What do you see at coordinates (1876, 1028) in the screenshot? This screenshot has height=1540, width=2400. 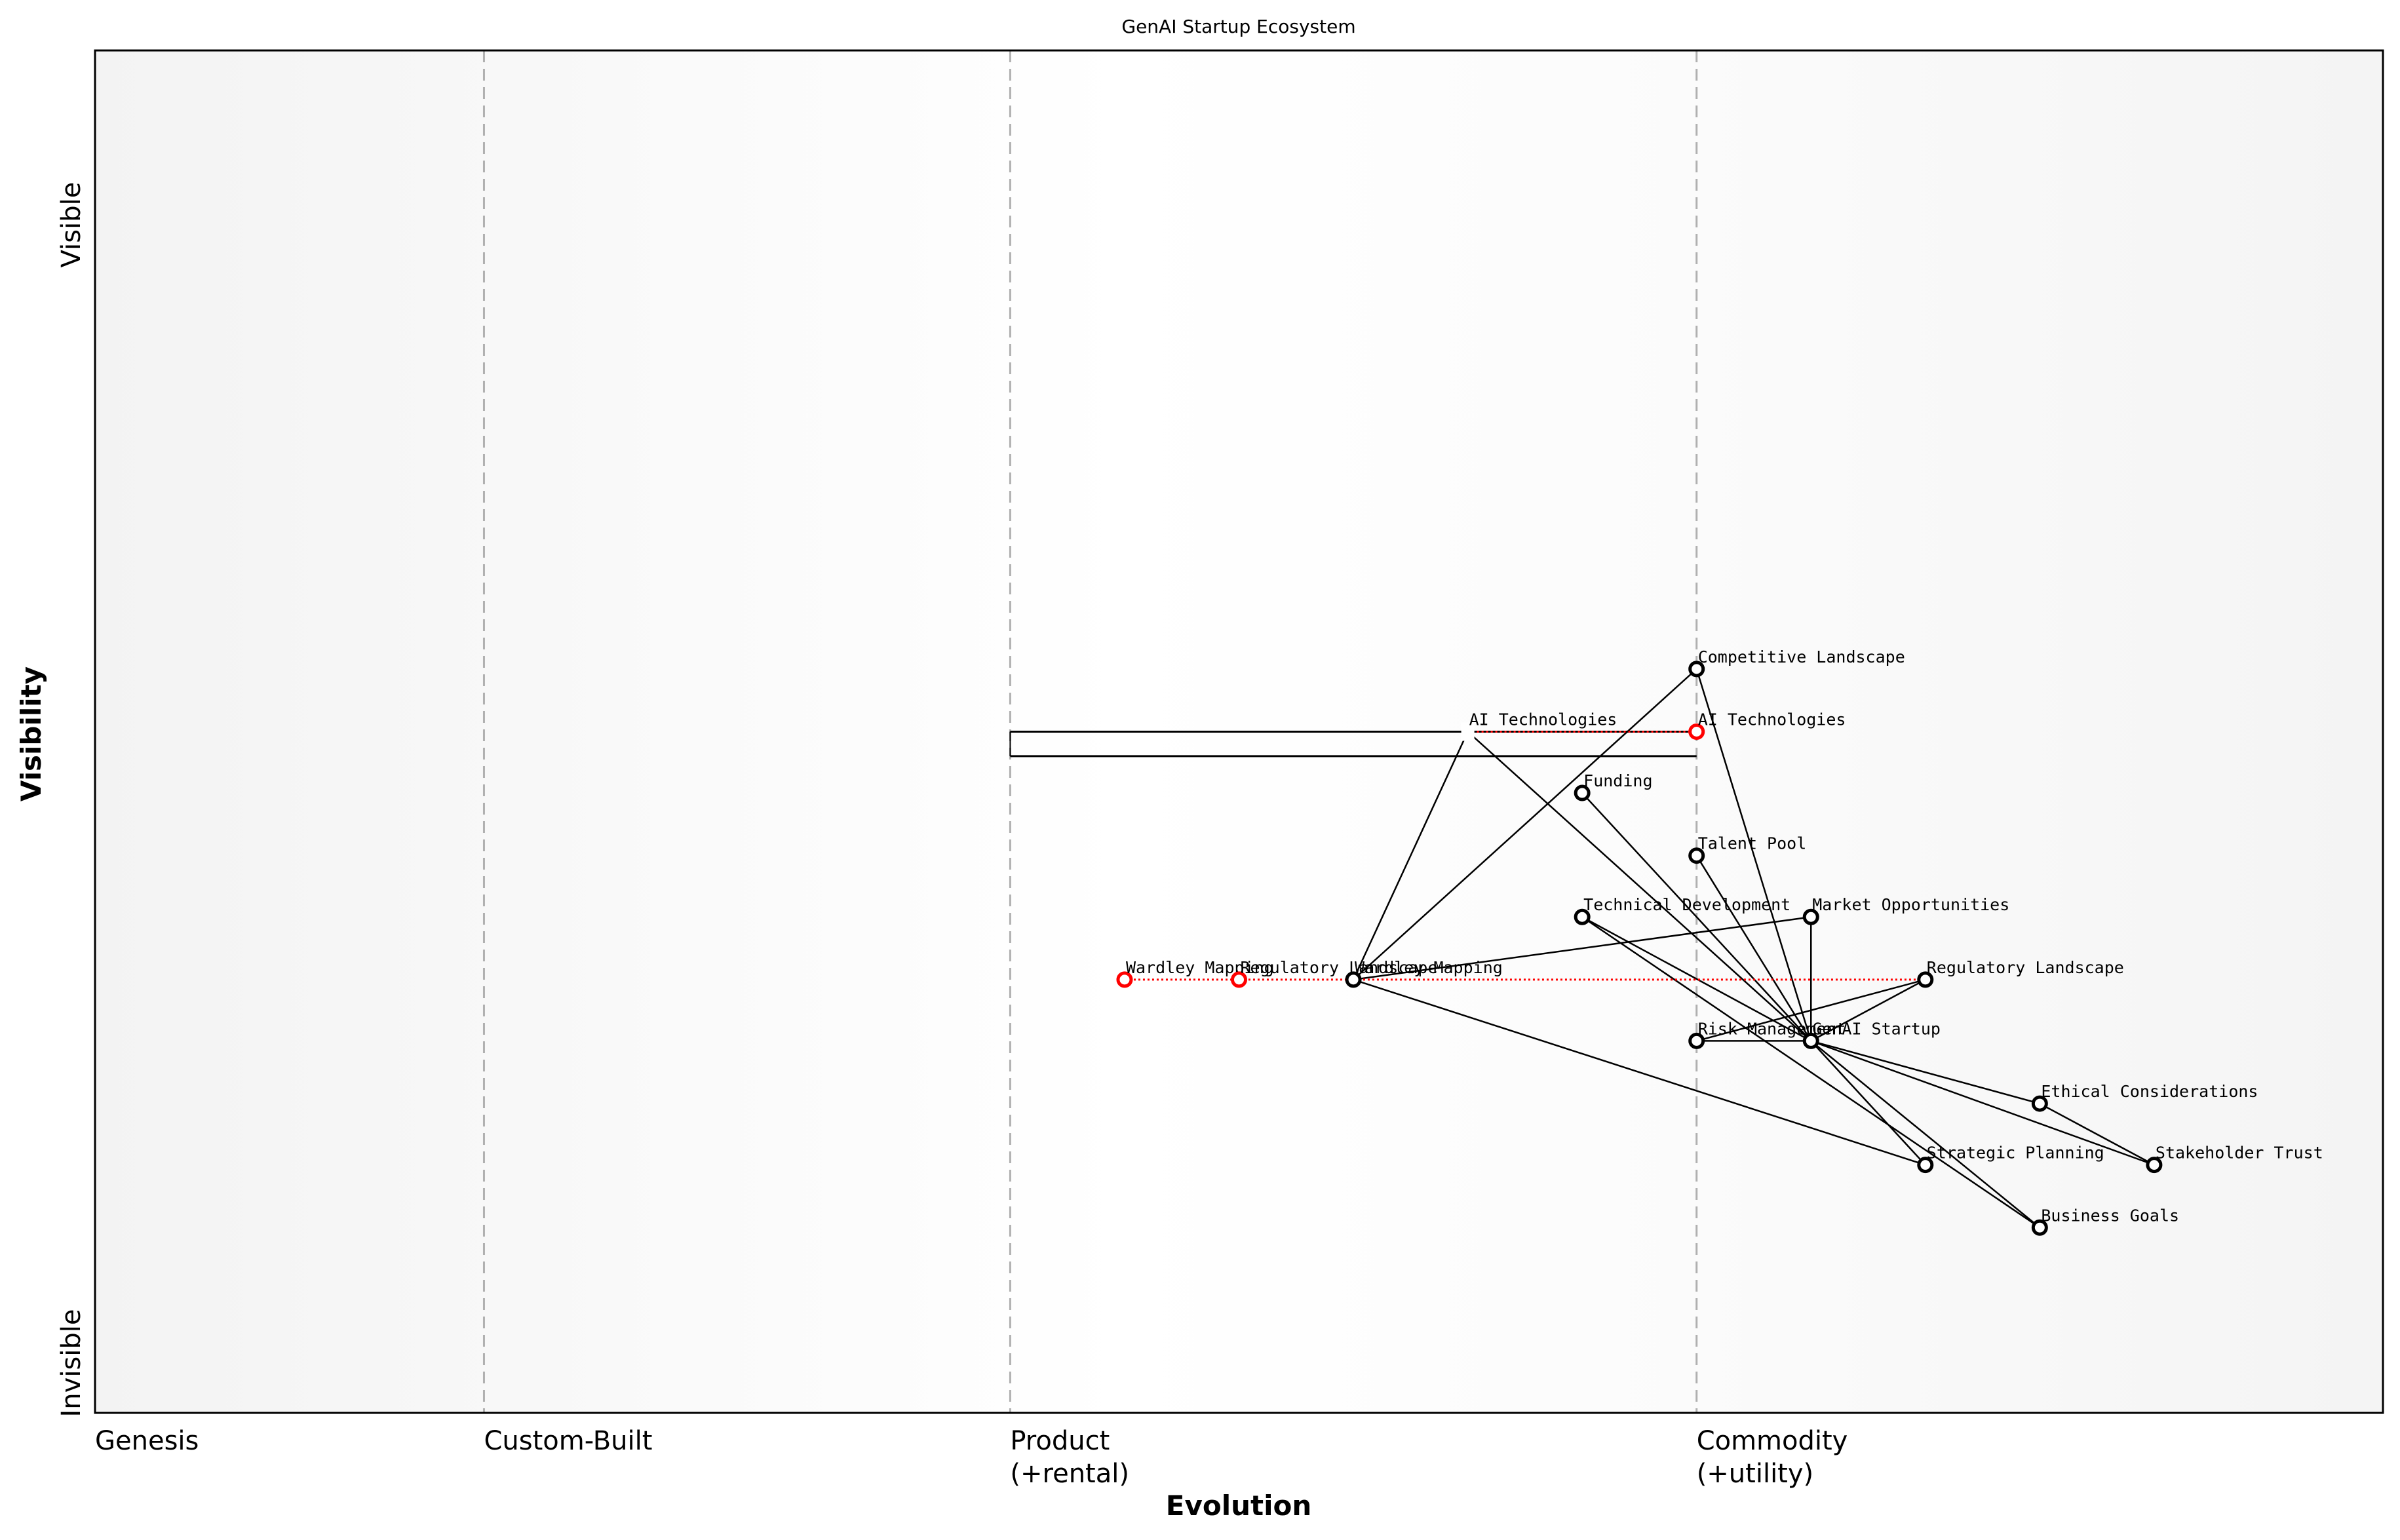 I see `component-label: GenAI Startup` at bounding box center [1876, 1028].